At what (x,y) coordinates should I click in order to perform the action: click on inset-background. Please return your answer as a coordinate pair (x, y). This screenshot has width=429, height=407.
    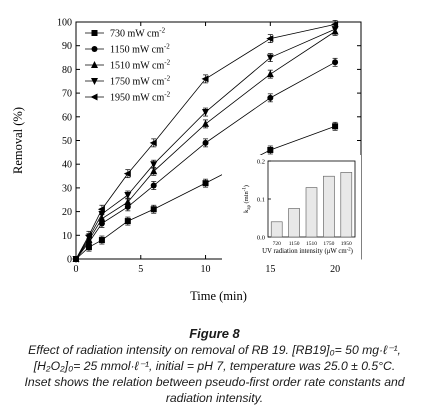
    Looking at the image, I should click on (291, 208).